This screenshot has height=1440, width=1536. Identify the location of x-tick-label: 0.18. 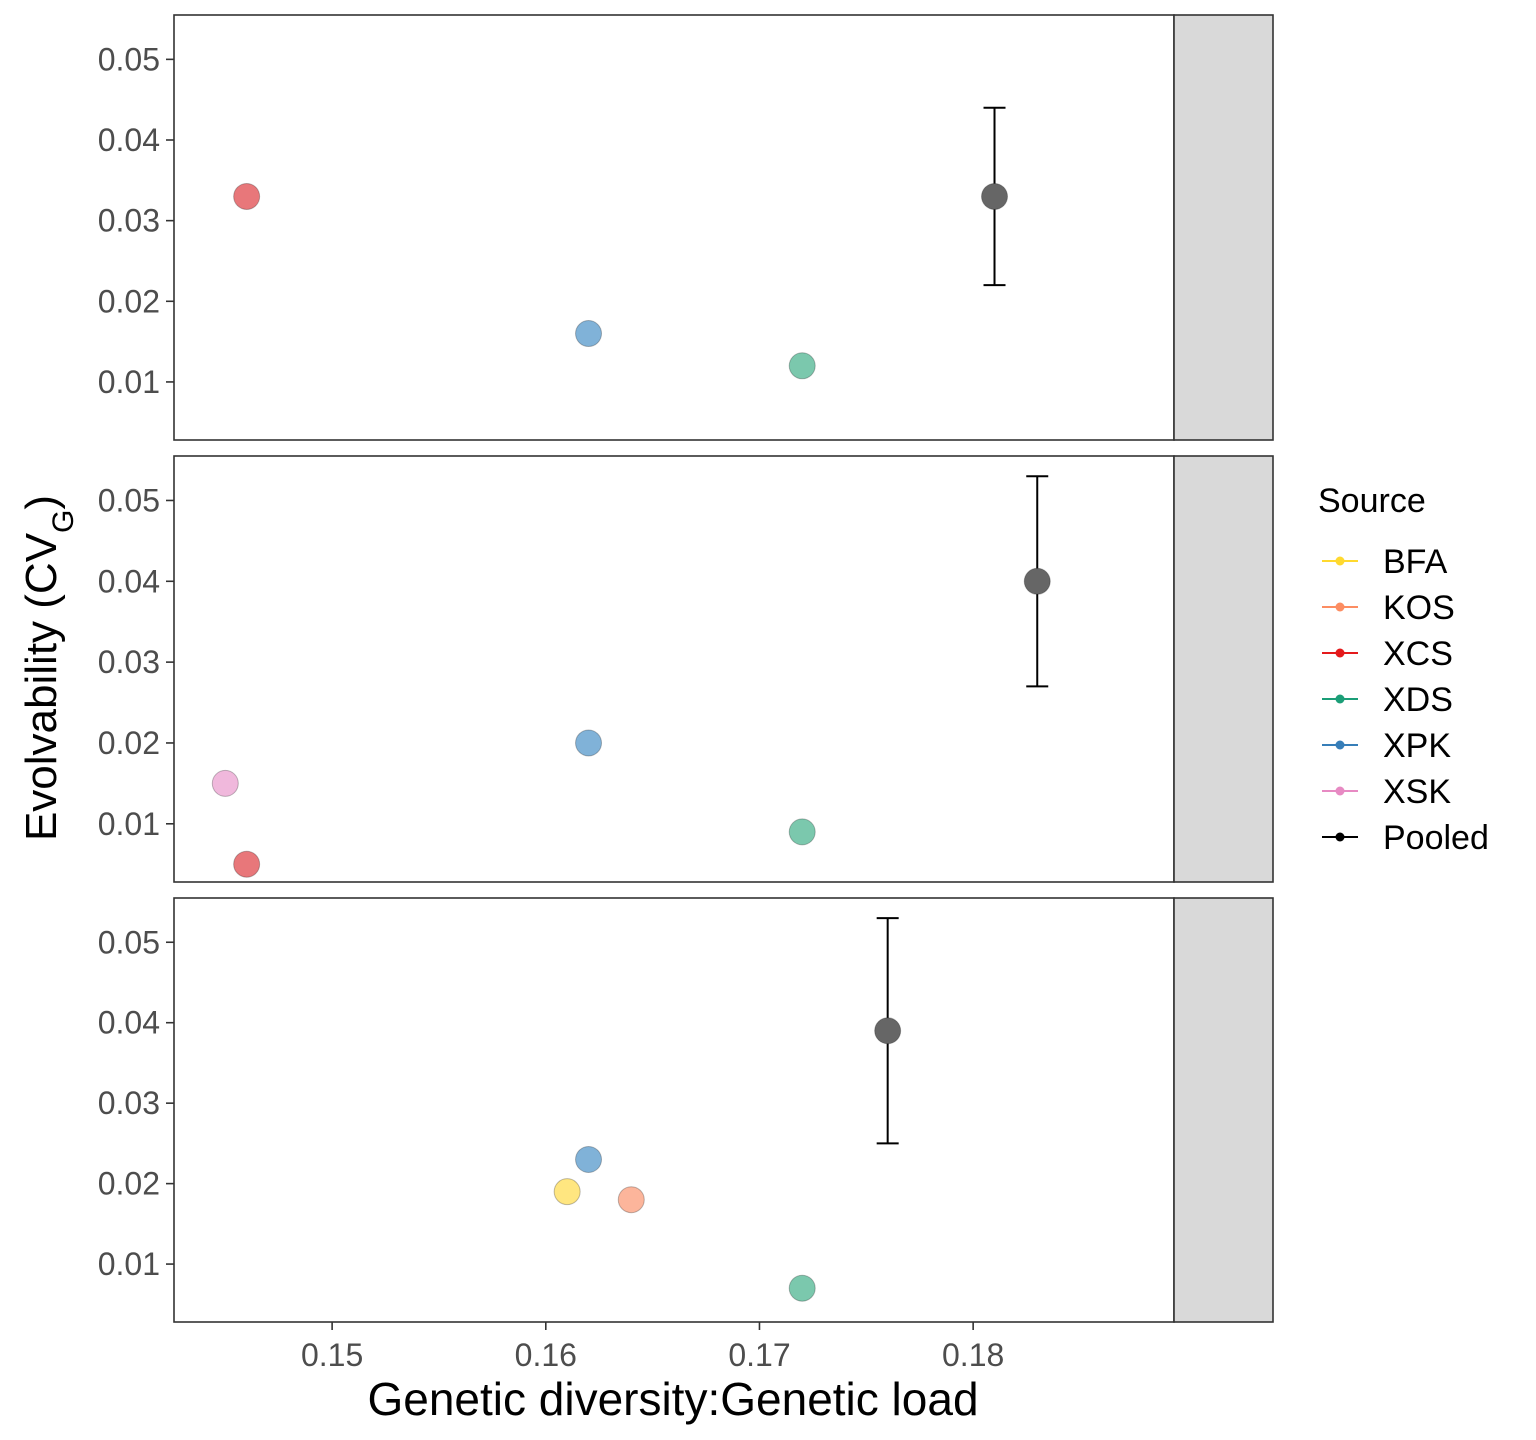
(973, 1355).